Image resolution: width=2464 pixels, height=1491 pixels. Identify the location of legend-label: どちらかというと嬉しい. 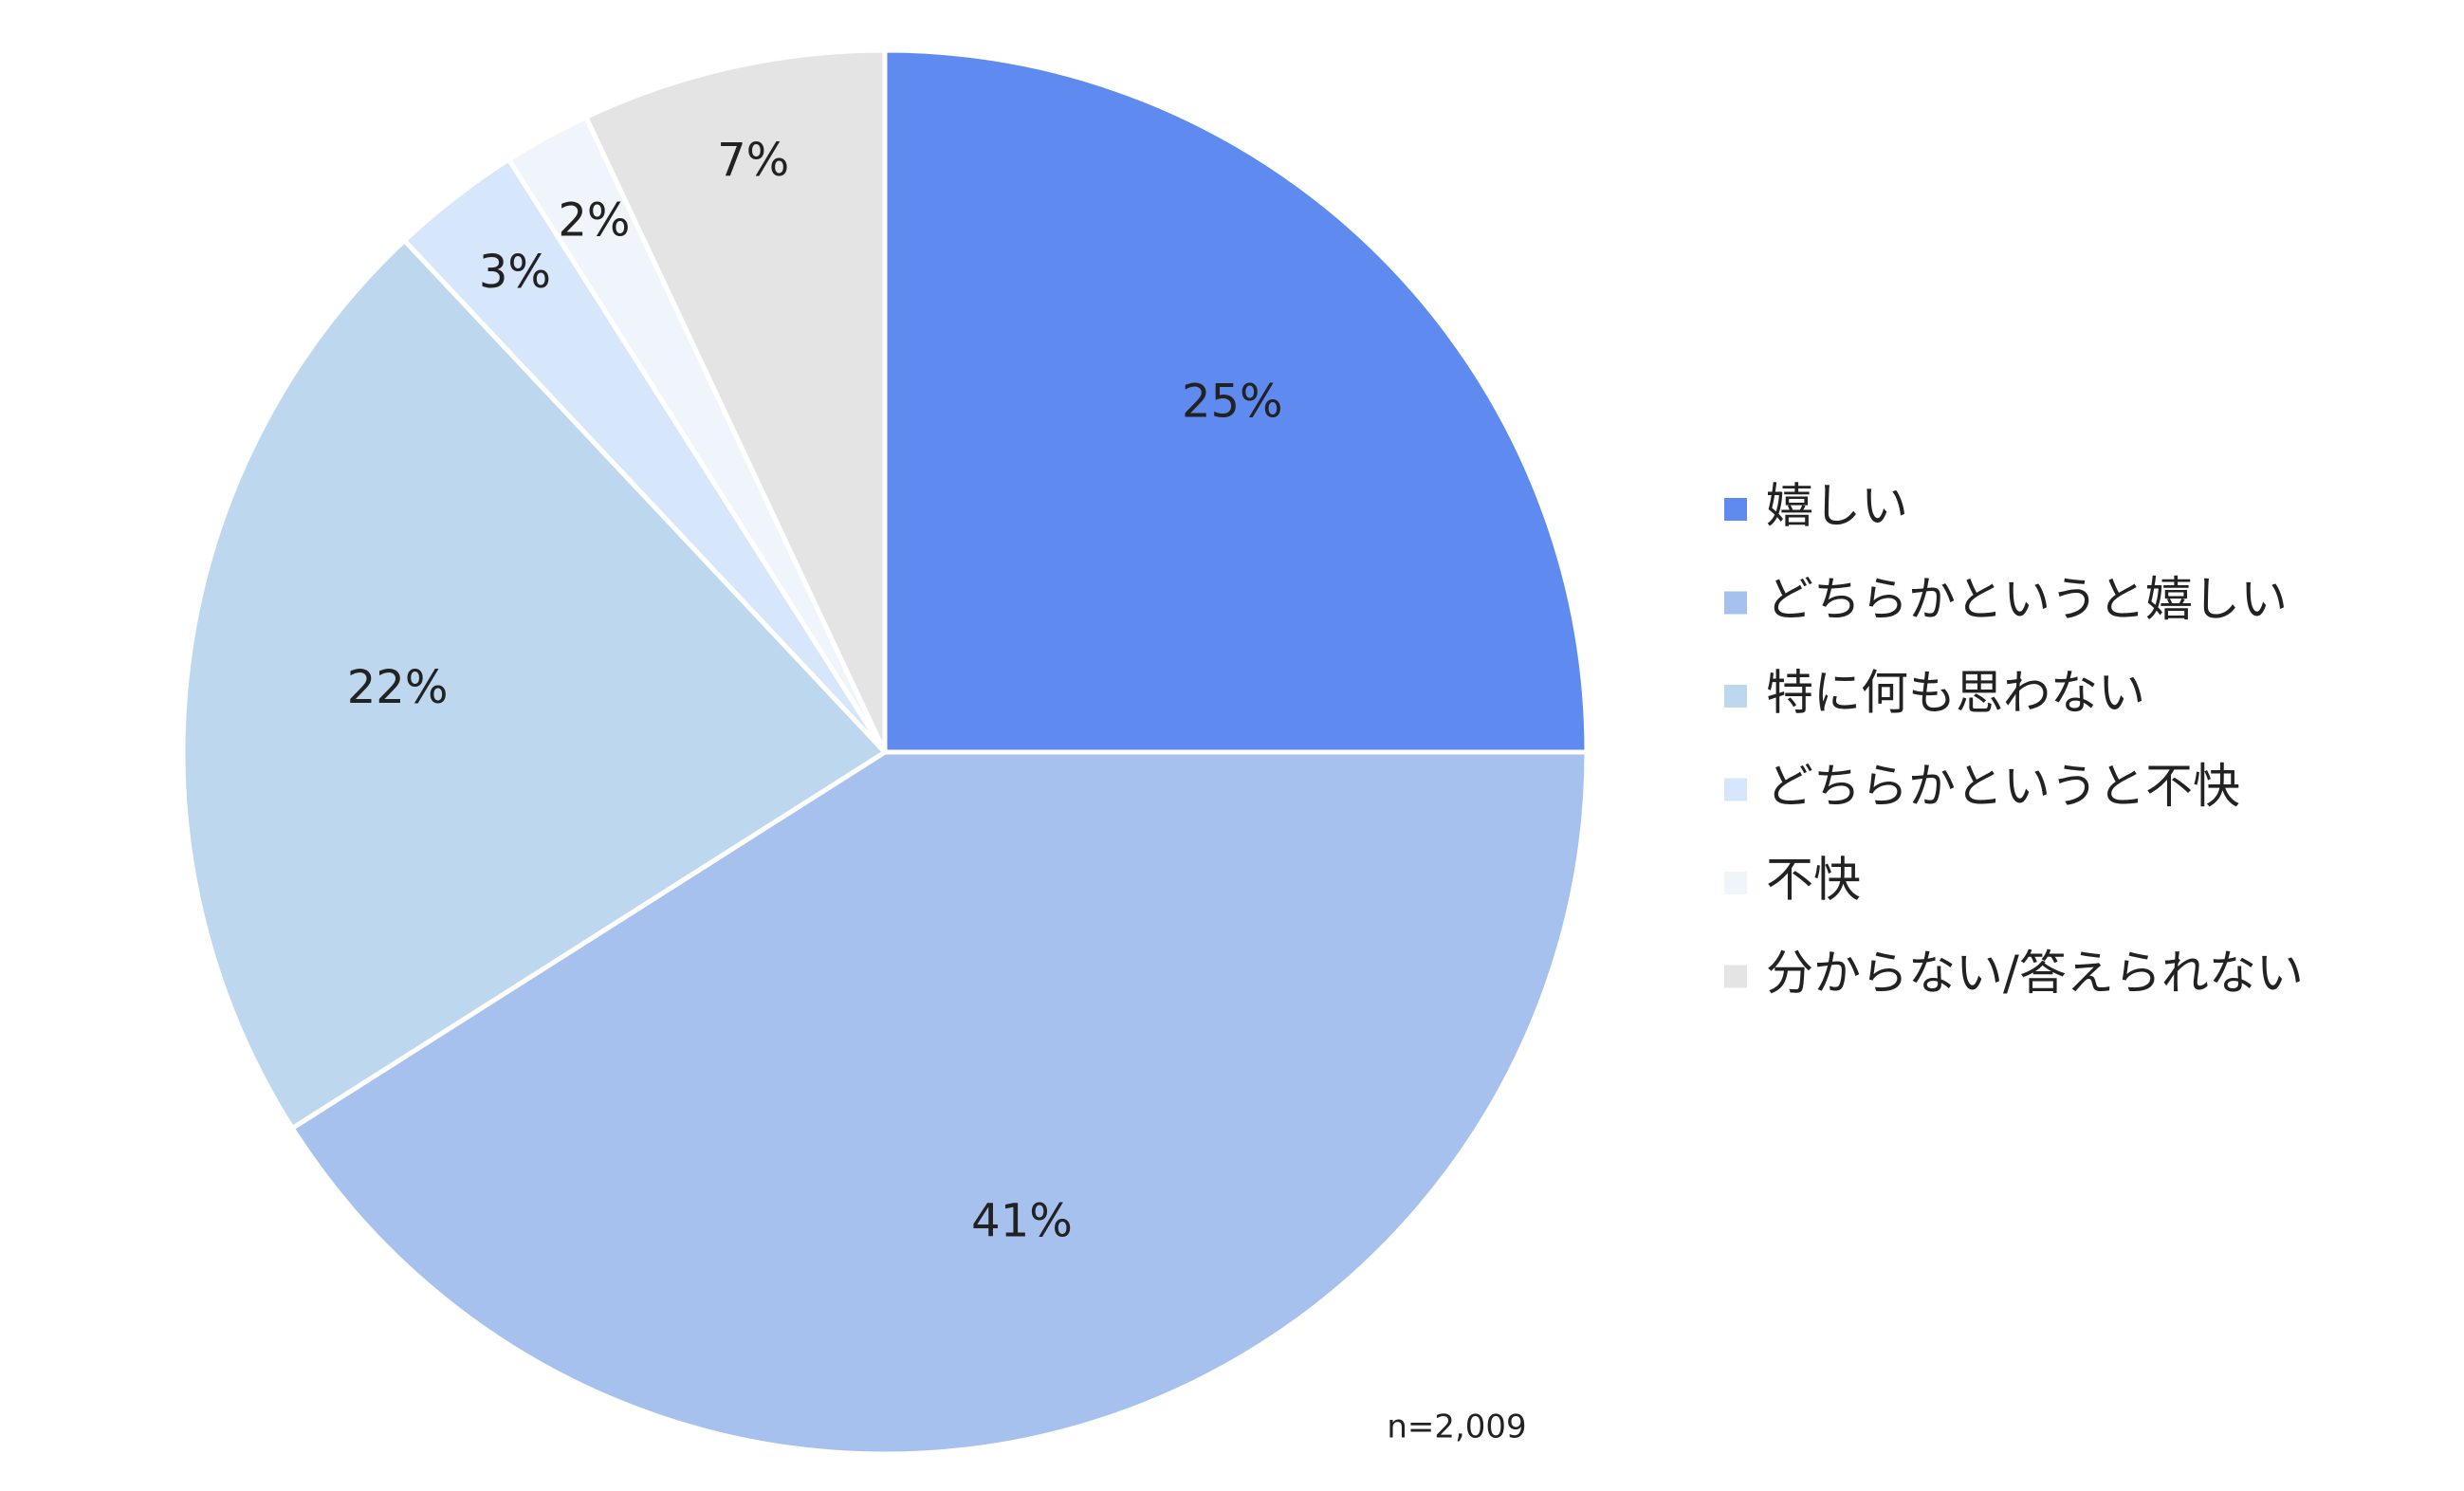
(2027, 599).